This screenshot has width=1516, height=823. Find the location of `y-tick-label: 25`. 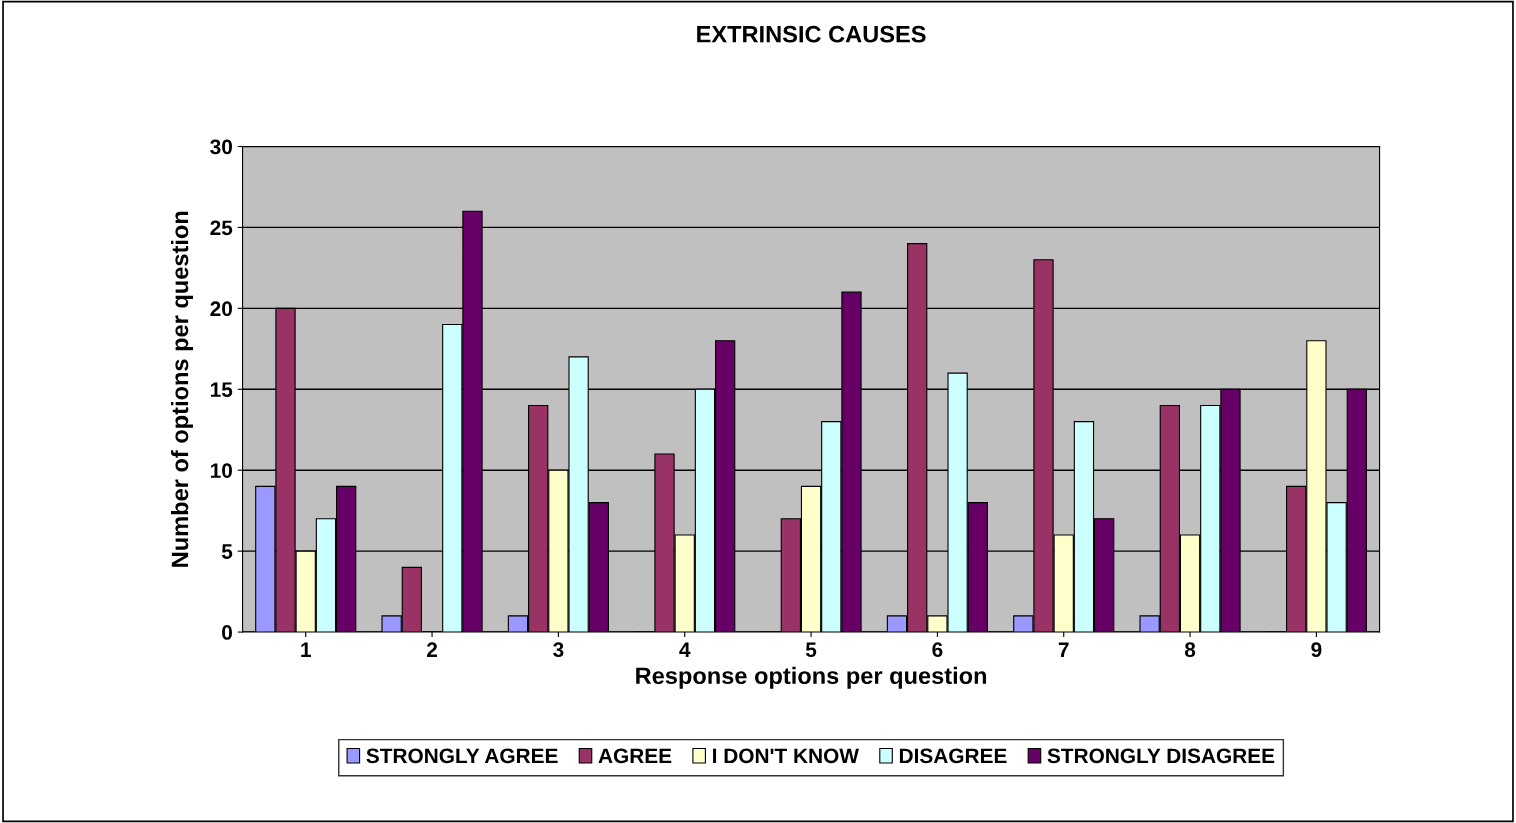

y-tick-label: 25 is located at coordinates (221, 228).